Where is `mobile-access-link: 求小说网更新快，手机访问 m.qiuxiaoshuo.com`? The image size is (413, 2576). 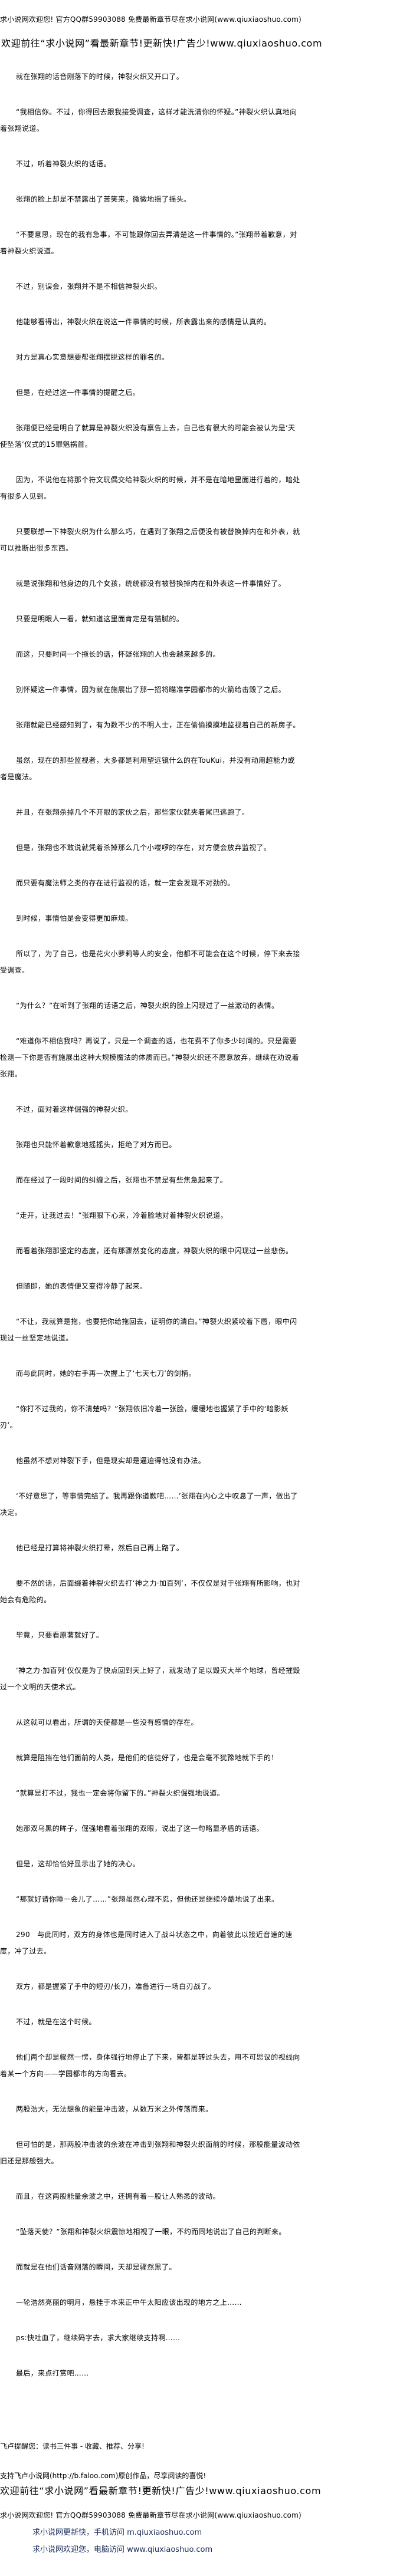
mobile-access-link: 求小说网更新快，手机访问 m.qiuxiaoshuo.com is located at coordinates (117, 2532).